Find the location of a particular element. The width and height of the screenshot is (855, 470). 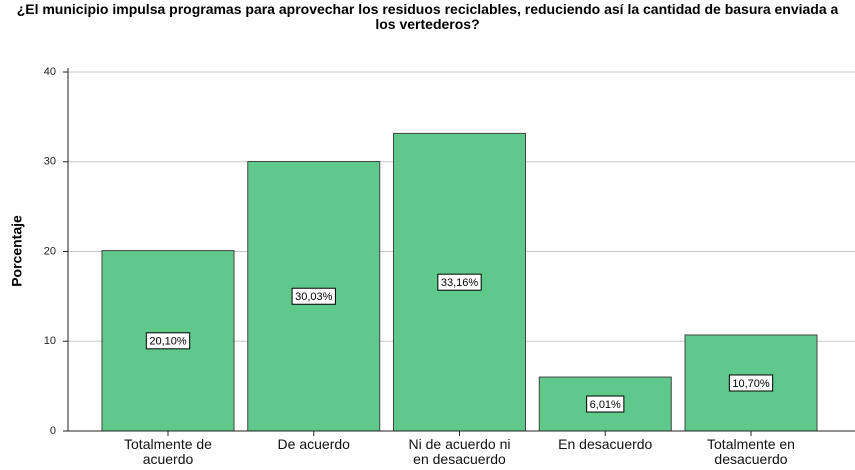

value-label: 10,70% is located at coordinates (751, 384).